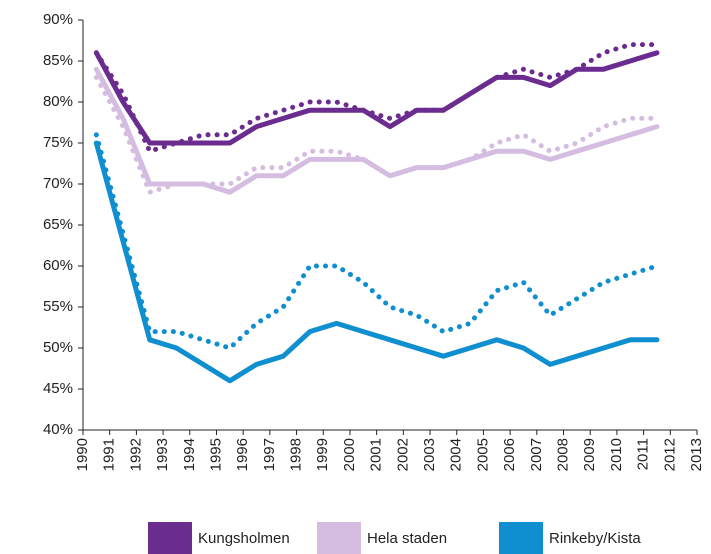 The width and height of the screenshot is (711, 554). Describe the element at coordinates (322, 454) in the screenshot. I see `x-tick-label: 1999` at that location.